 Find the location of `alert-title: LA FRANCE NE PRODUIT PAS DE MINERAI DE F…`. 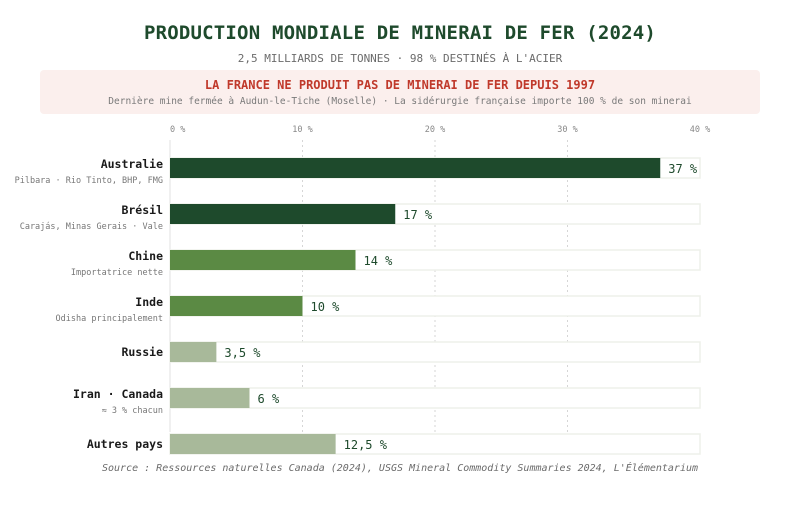

alert-title: LA FRANCE NE PRODUIT PAS DE MINERAI DE F… is located at coordinates (400, 85).